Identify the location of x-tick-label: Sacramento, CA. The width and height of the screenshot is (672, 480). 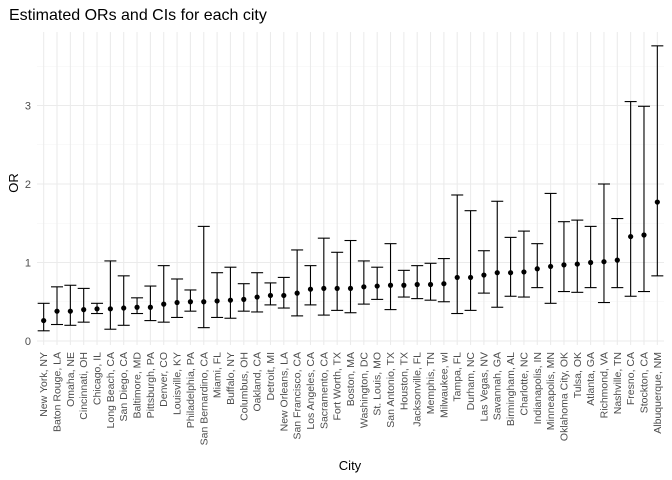
(324, 390).